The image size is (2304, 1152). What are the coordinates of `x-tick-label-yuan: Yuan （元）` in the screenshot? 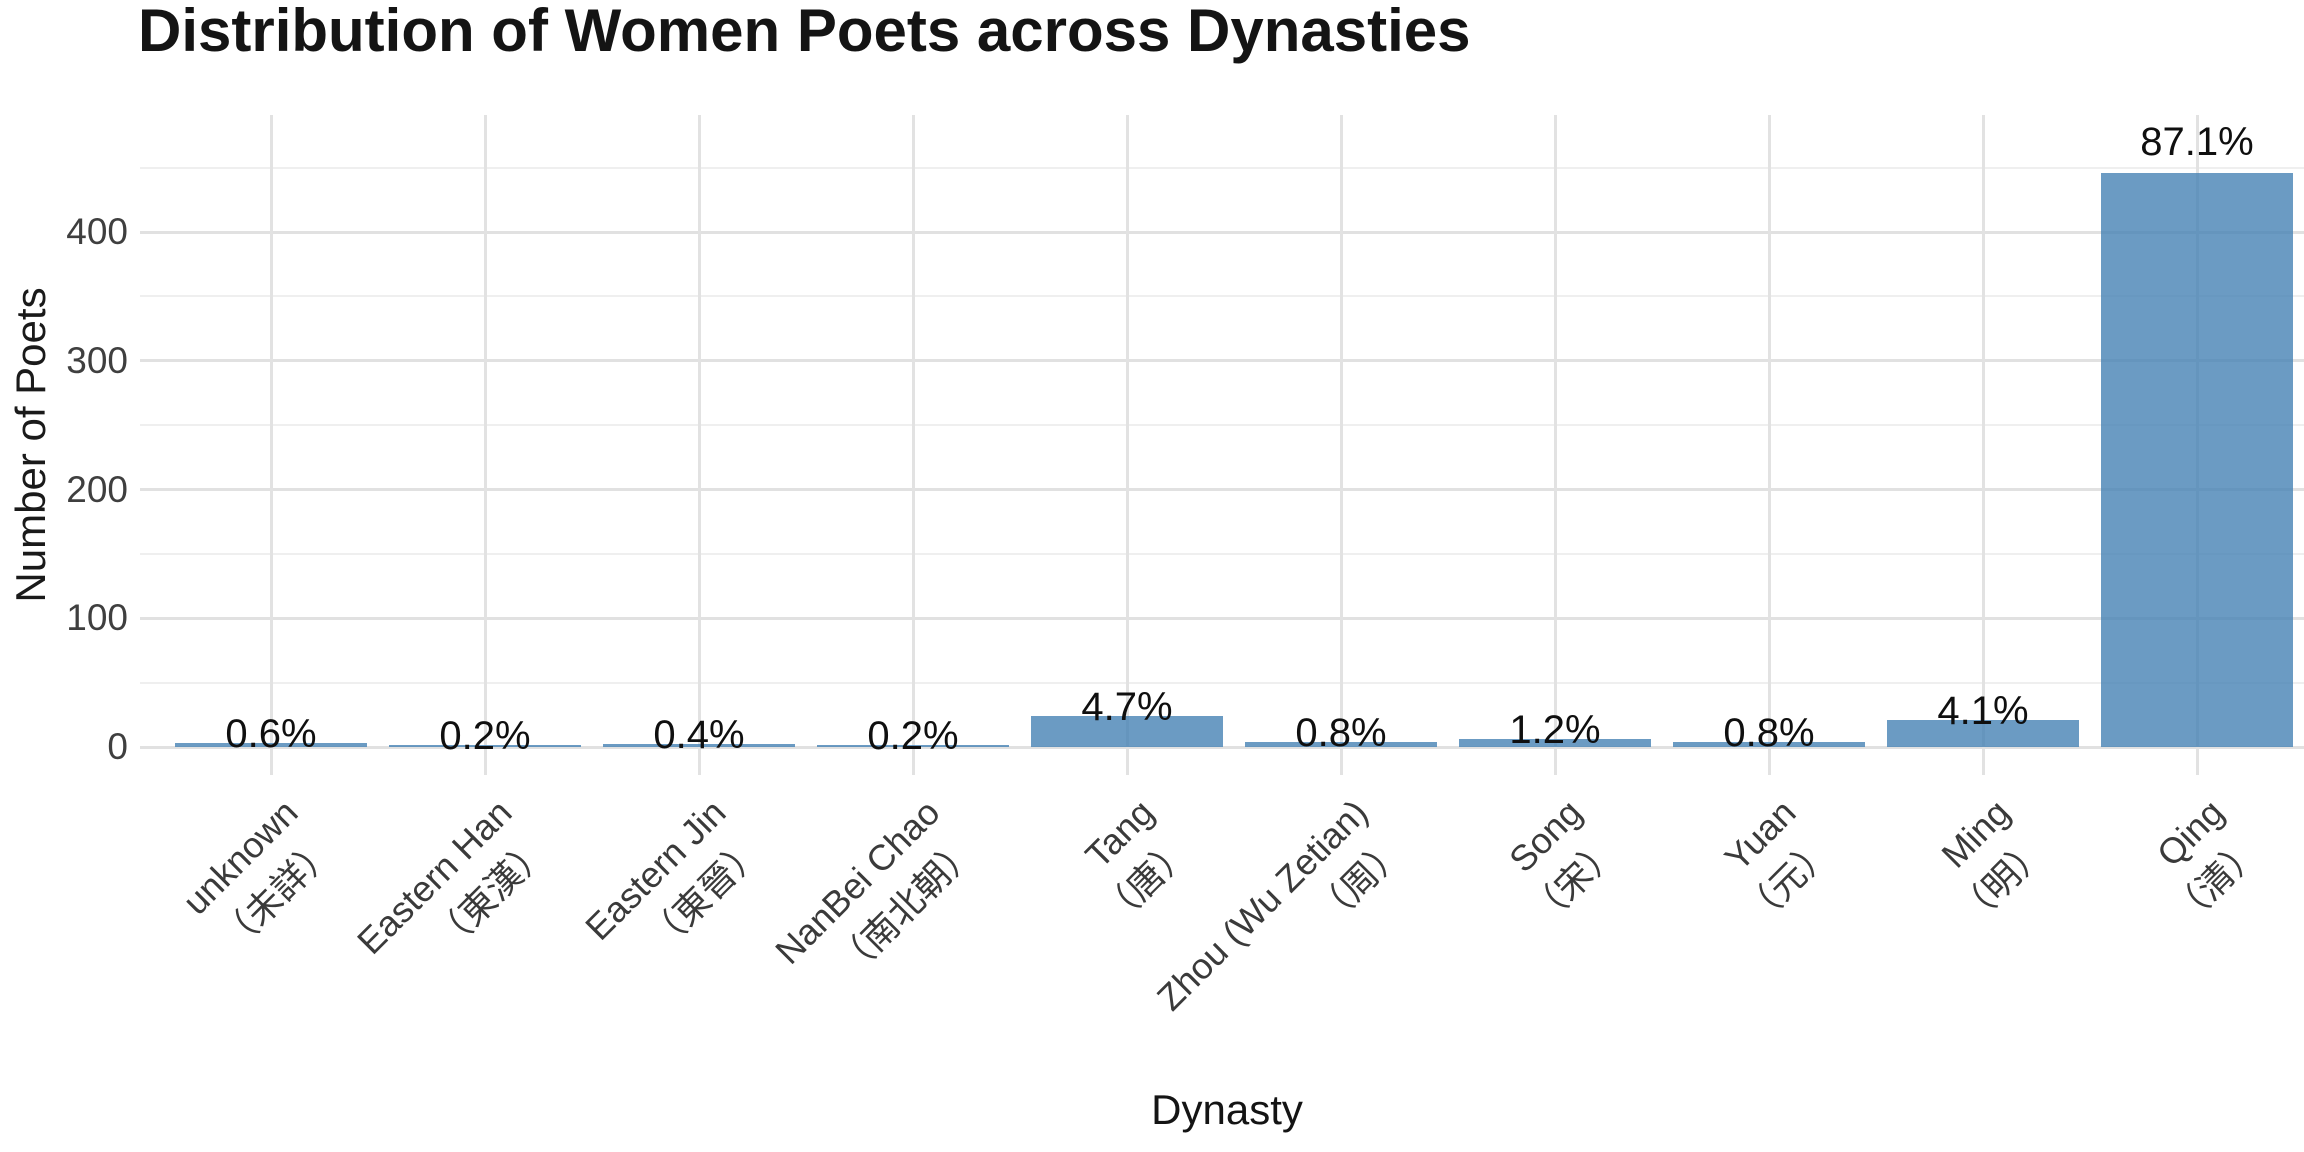 It's located at (1770, 863).